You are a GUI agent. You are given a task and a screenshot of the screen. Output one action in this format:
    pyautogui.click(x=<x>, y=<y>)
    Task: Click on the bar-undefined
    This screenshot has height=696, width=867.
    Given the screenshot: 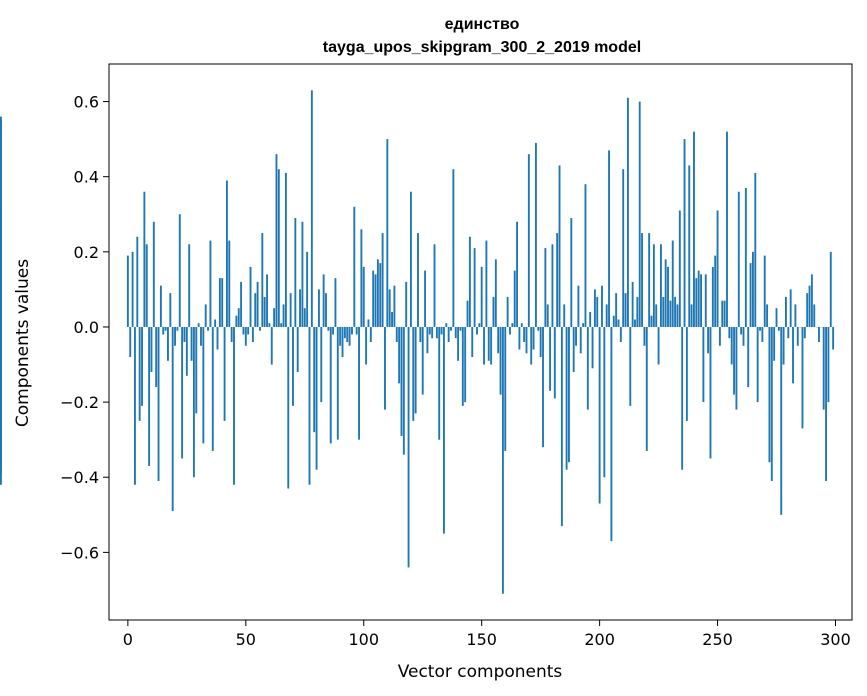 What is the action you would take?
    pyautogui.click(x=1, y=221)
    